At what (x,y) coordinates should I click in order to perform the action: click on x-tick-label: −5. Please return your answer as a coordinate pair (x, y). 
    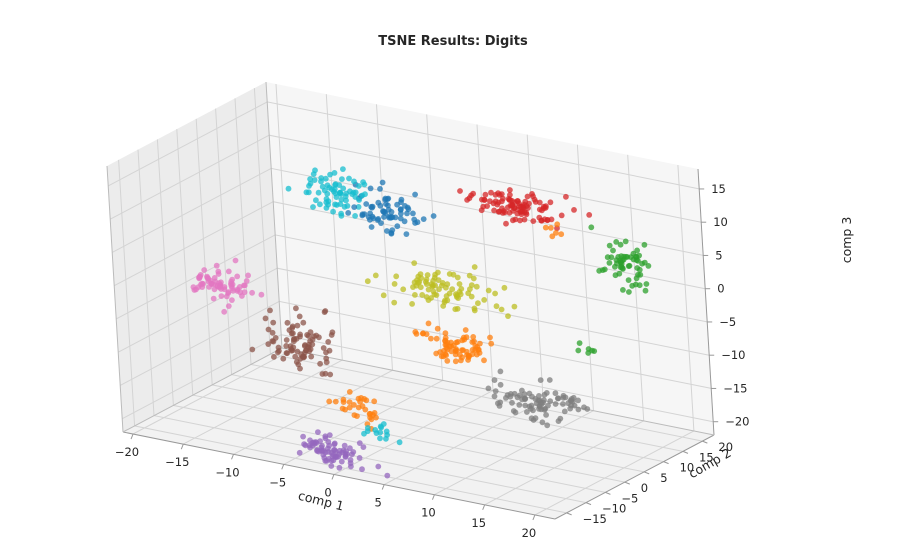
    Looking at the image, I should click on (277, 482).